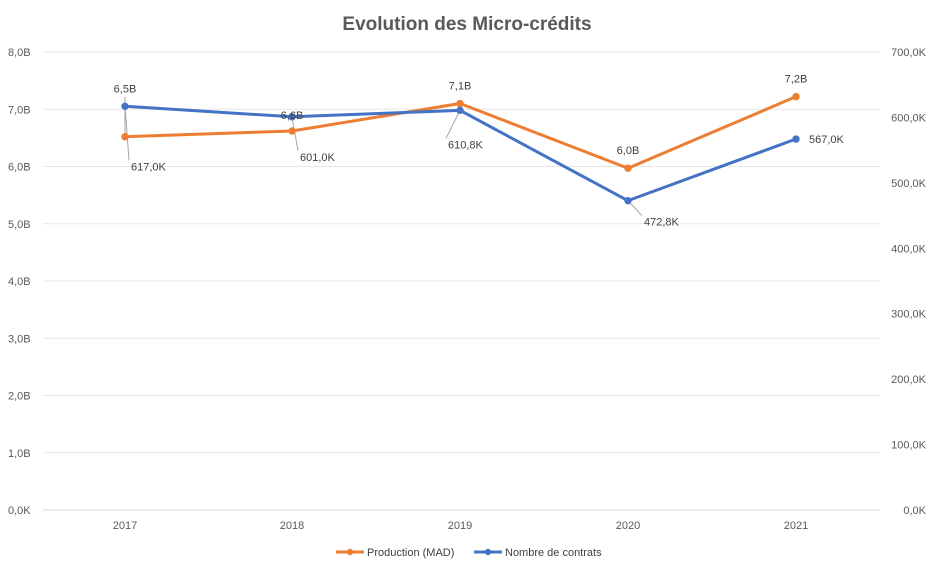 The width and height of the screenshot is (934, 577). What do you see at coordinates (19, 225) in the screenshot?
I see `left-tick-label: 5,0B` at bounding box center [19, 225].